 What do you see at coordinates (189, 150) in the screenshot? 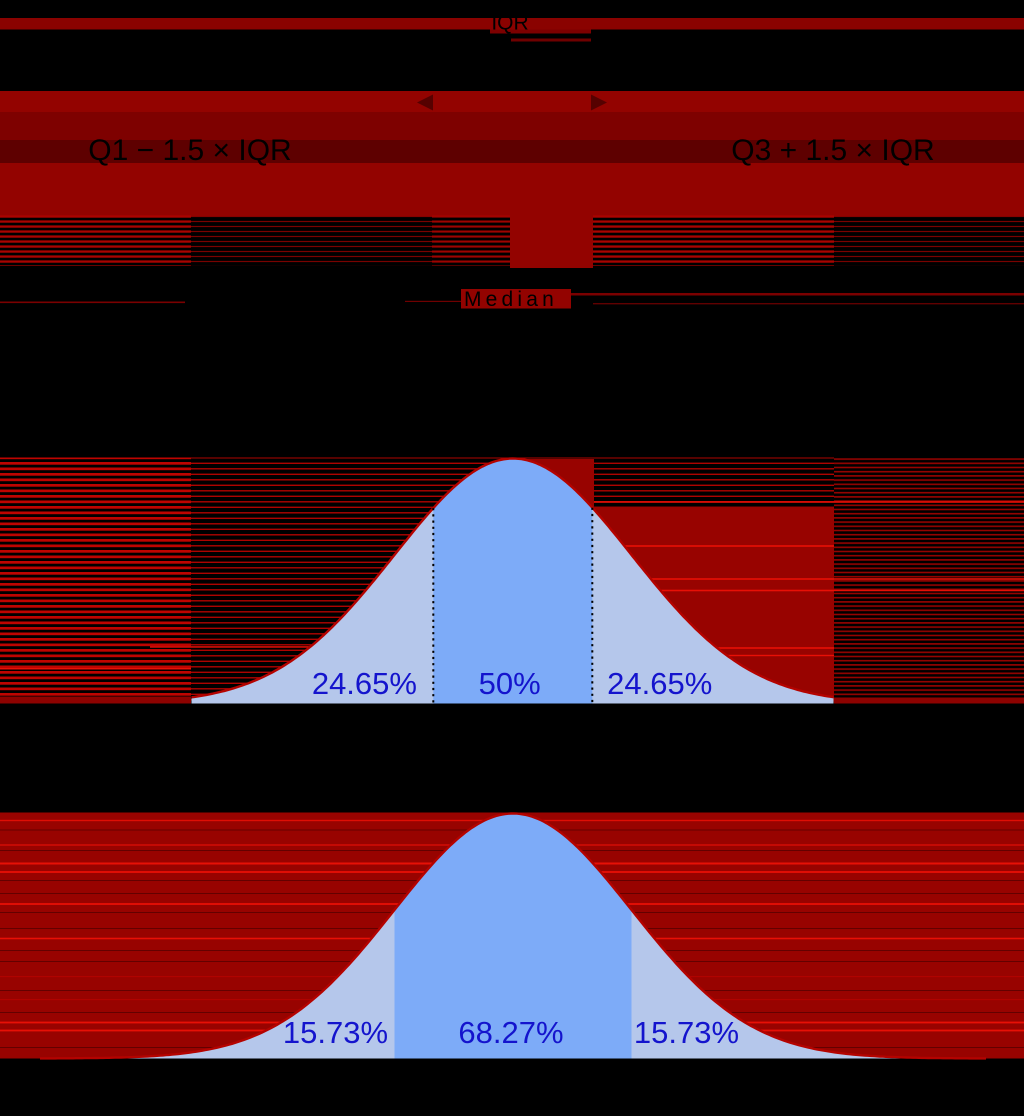
I see `svg-text: Q1 − 1.5 × IQR` at bounding box center [189, 150].